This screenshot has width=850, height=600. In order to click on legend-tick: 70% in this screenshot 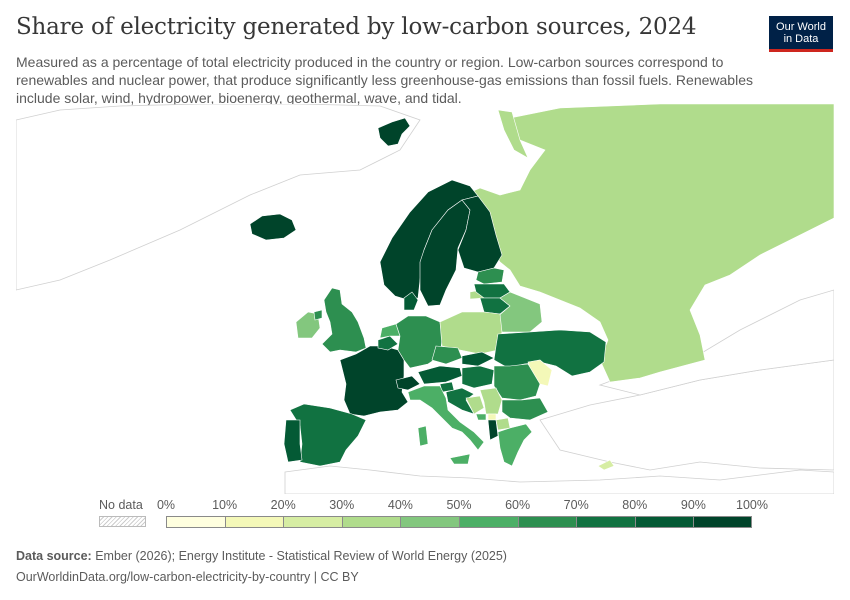, I will do `click(576, 505)`.